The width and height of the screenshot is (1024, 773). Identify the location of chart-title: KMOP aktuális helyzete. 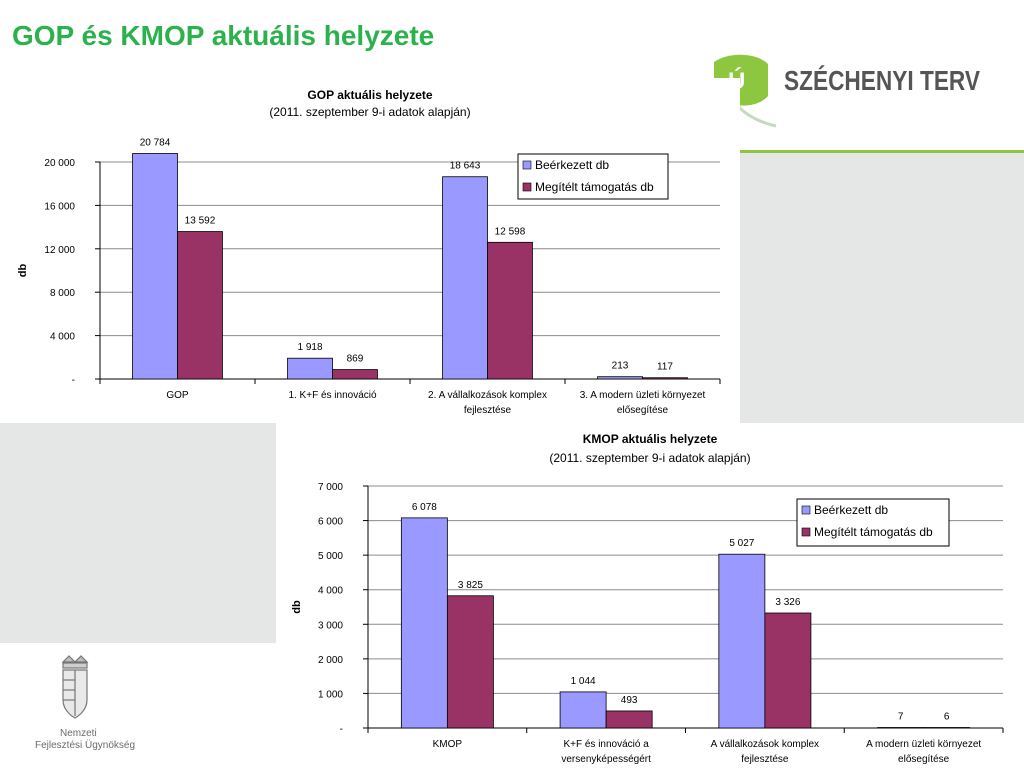
(650, 439).